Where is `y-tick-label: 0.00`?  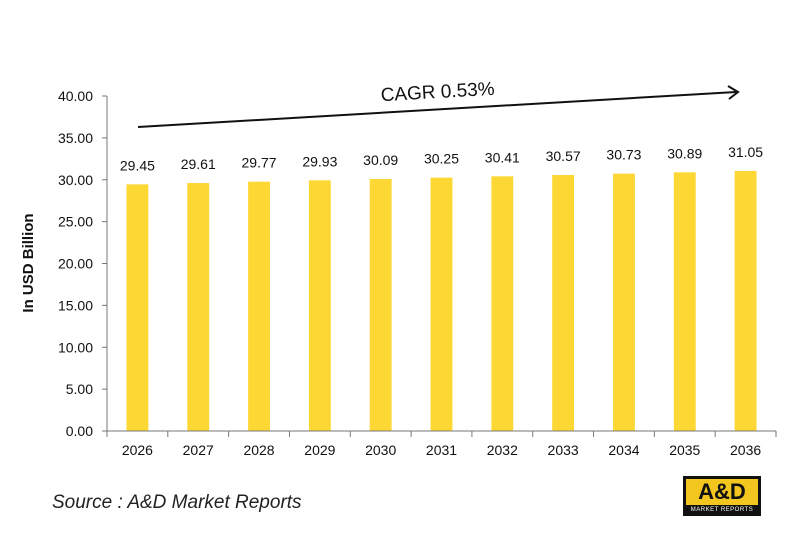 y-tick-label: 0.00 is located at coordinates (79, 431).